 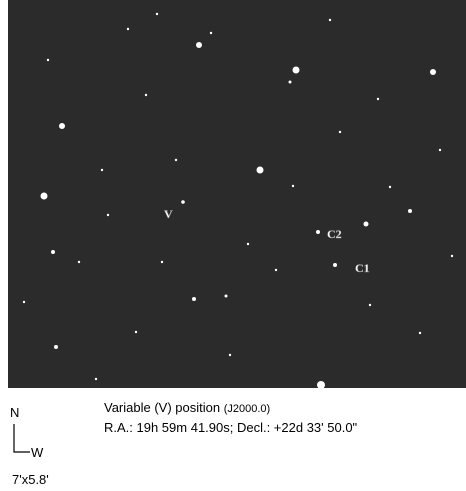 What do you see at coordinates (21, 438) in the screenshot?
I see `compass-arrows` at bounding box center [21, 438].